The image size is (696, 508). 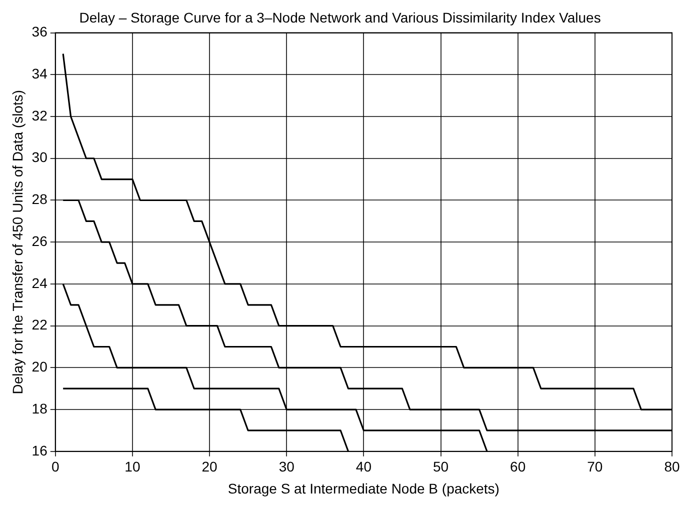 I want to click on x-tick-label: 10, so click(x=132, y=466).